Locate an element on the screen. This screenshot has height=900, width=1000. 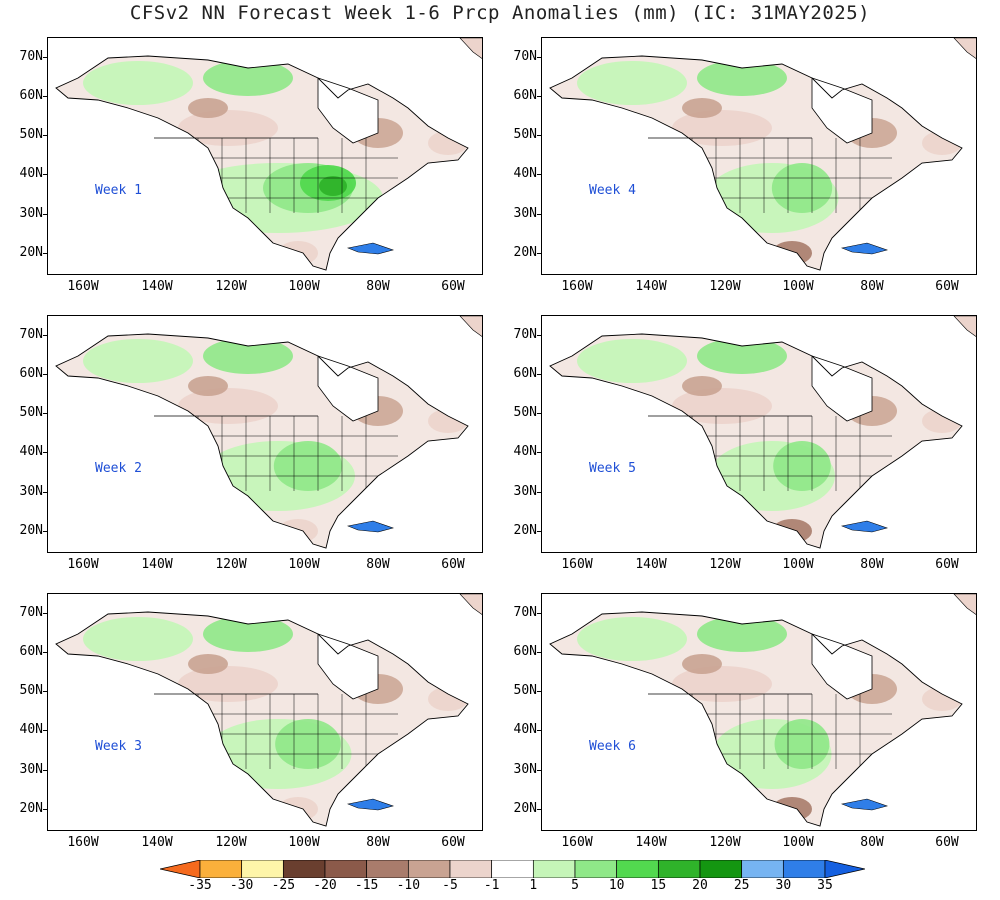
colorbar-tick-label: -15 is located at coordinates (366, 885).